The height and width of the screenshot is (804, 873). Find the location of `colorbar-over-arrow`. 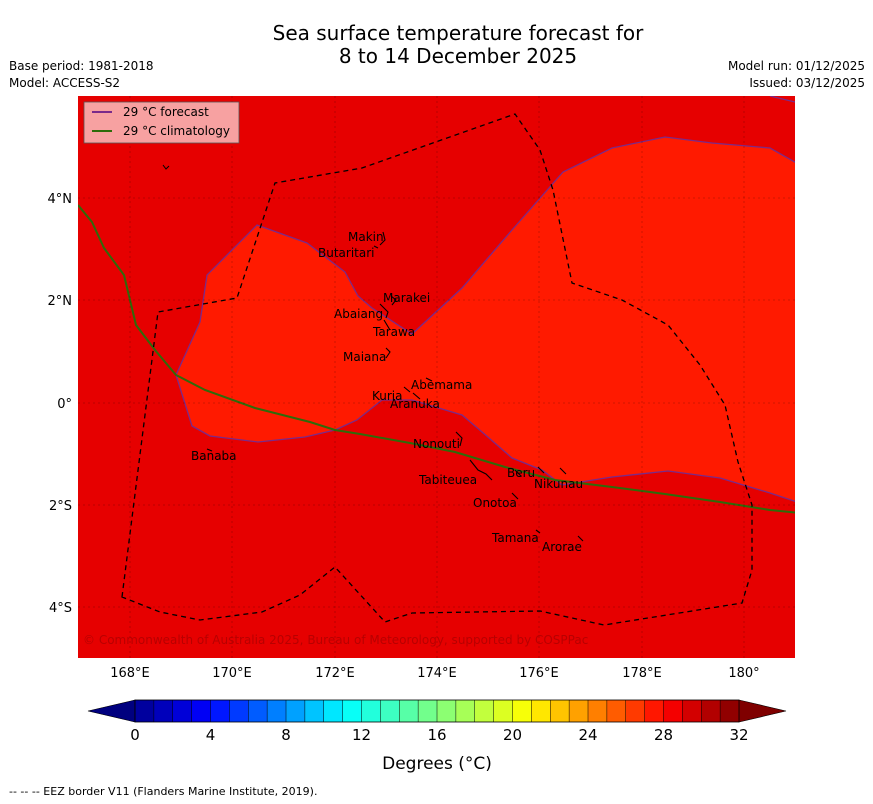

colorbar-over-arrow is located at coordinates (762, 711).